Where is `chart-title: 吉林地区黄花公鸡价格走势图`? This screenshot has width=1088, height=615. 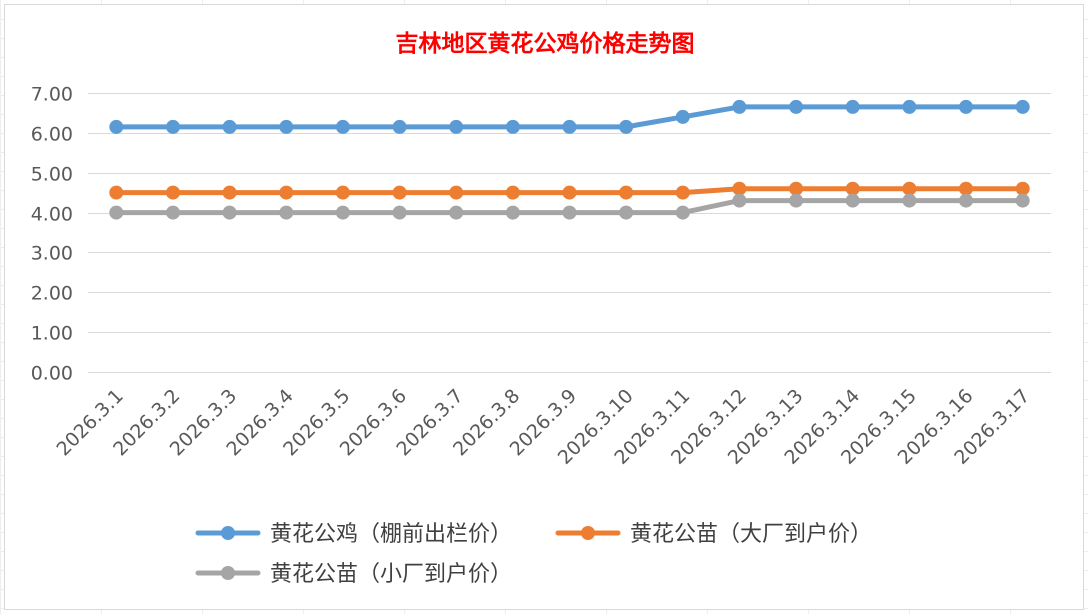
chart-title: 吉林地区黄花公鸡价格走势图 is located at coordinates (545, 43).